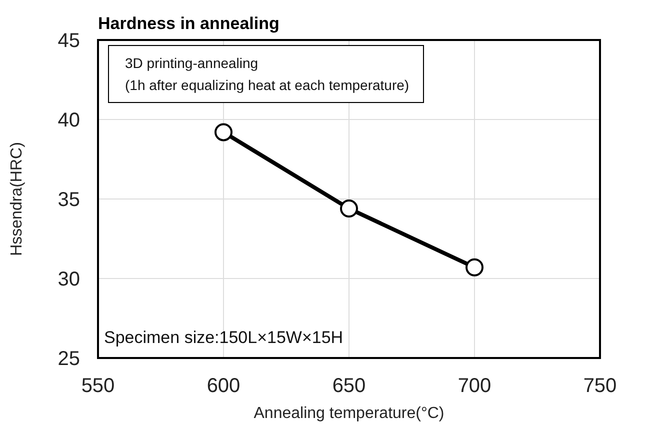  Describe the element at coordinates (98, 386) in the screenshot. I see `x-tick-label: 550` at that location.